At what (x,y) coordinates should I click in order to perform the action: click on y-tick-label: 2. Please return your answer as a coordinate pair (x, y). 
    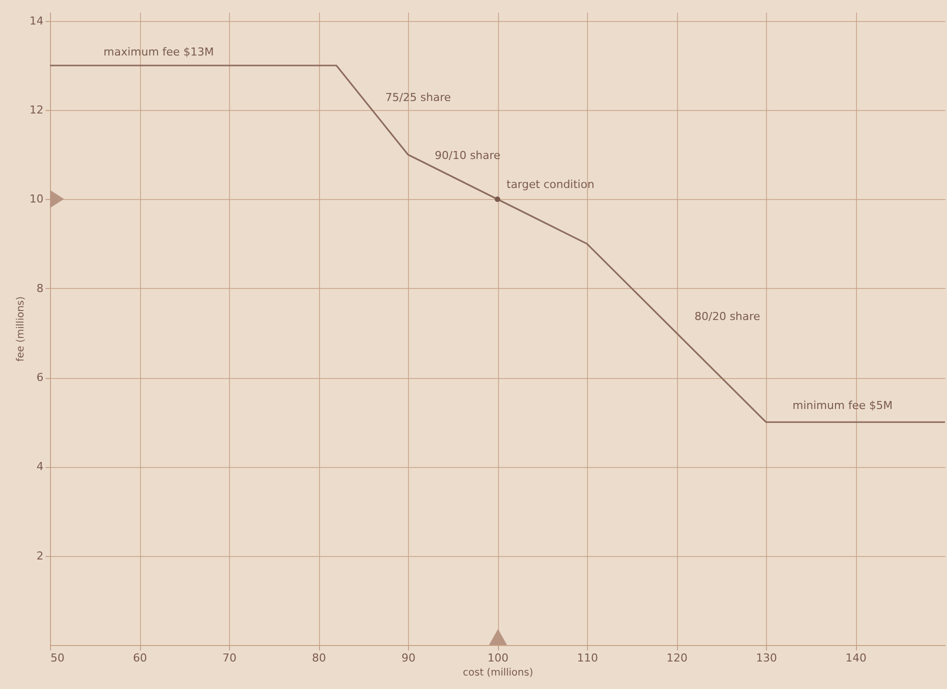
    Looking at the image, I should click on (40, 555).